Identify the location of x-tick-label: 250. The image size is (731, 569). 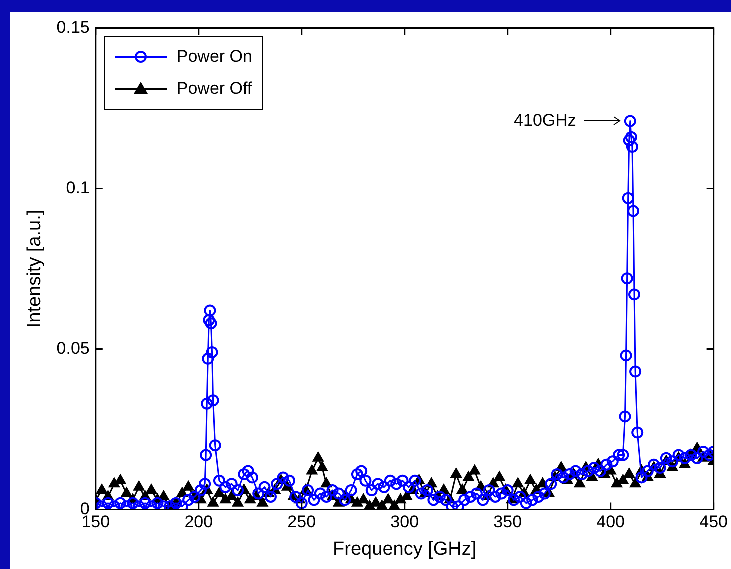
(302, 522).